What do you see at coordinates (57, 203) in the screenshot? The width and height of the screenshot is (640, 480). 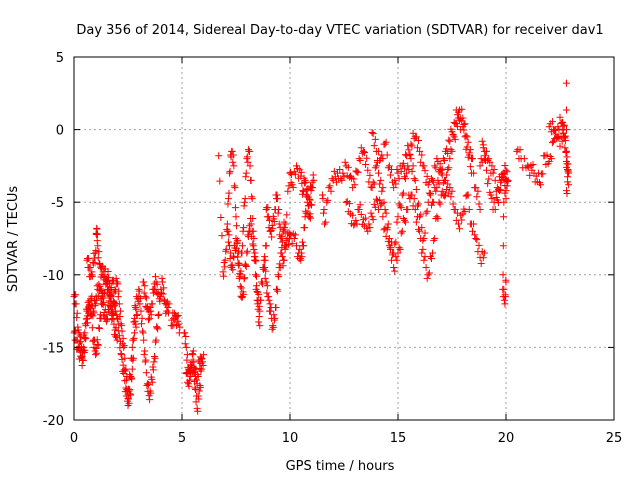 I see `y-tick-label: -5` at bounding box center [57, 203].